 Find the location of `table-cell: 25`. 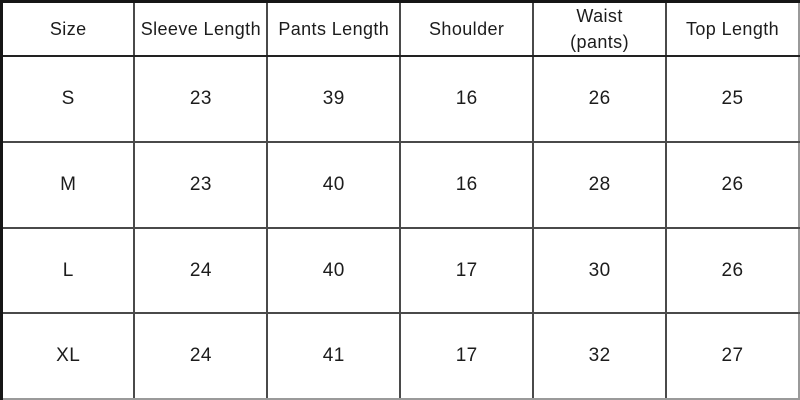

table-cell: 25 is located at coordinates (732, 99).